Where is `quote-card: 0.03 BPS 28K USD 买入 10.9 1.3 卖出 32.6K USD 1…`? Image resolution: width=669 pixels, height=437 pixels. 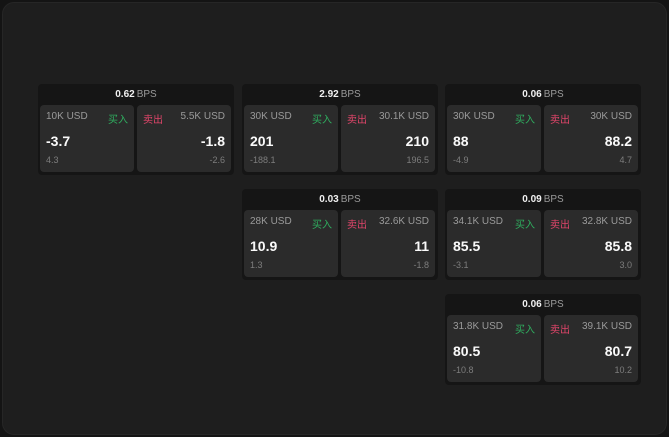 quote-card: 0.03 BPS 28K USD 买入 10.9 1.3 卖出 32.6K USD 1… is located at coordinates (340, 234).